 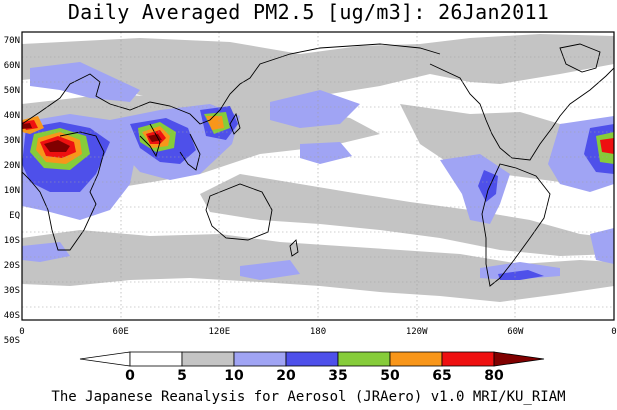 What do you see at coordinates (150, 140) in the screenshot?
I see `india-coast` at bounding box center [150, 140].